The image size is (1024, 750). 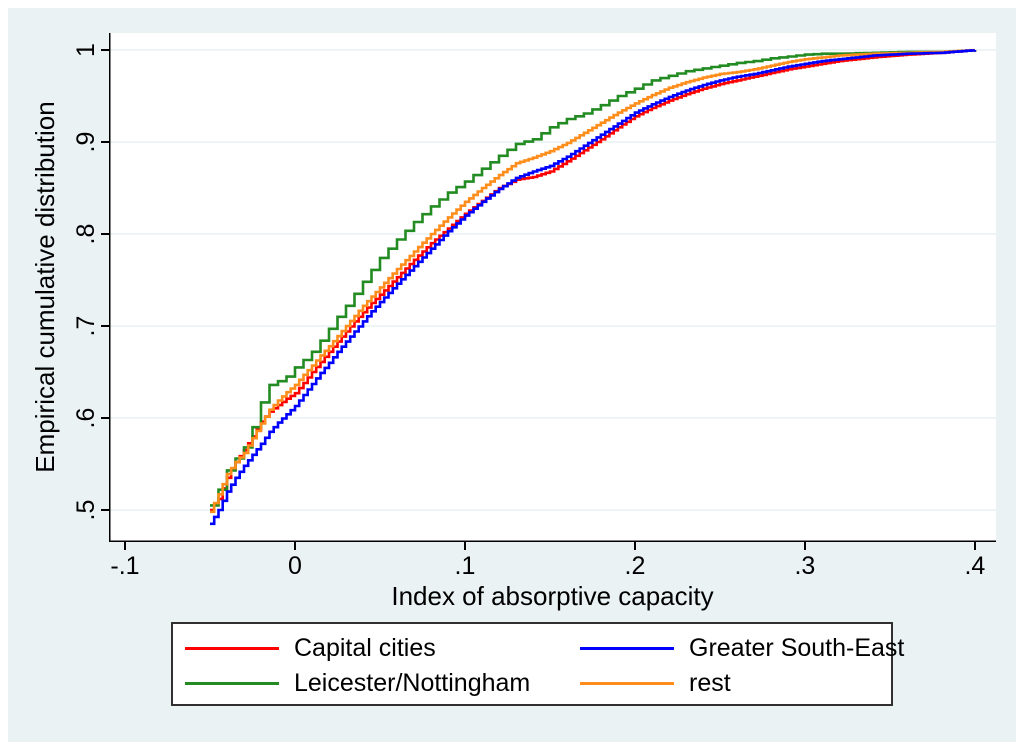 I want to click on x-tick-label: 0, so click(x=295, y=566).